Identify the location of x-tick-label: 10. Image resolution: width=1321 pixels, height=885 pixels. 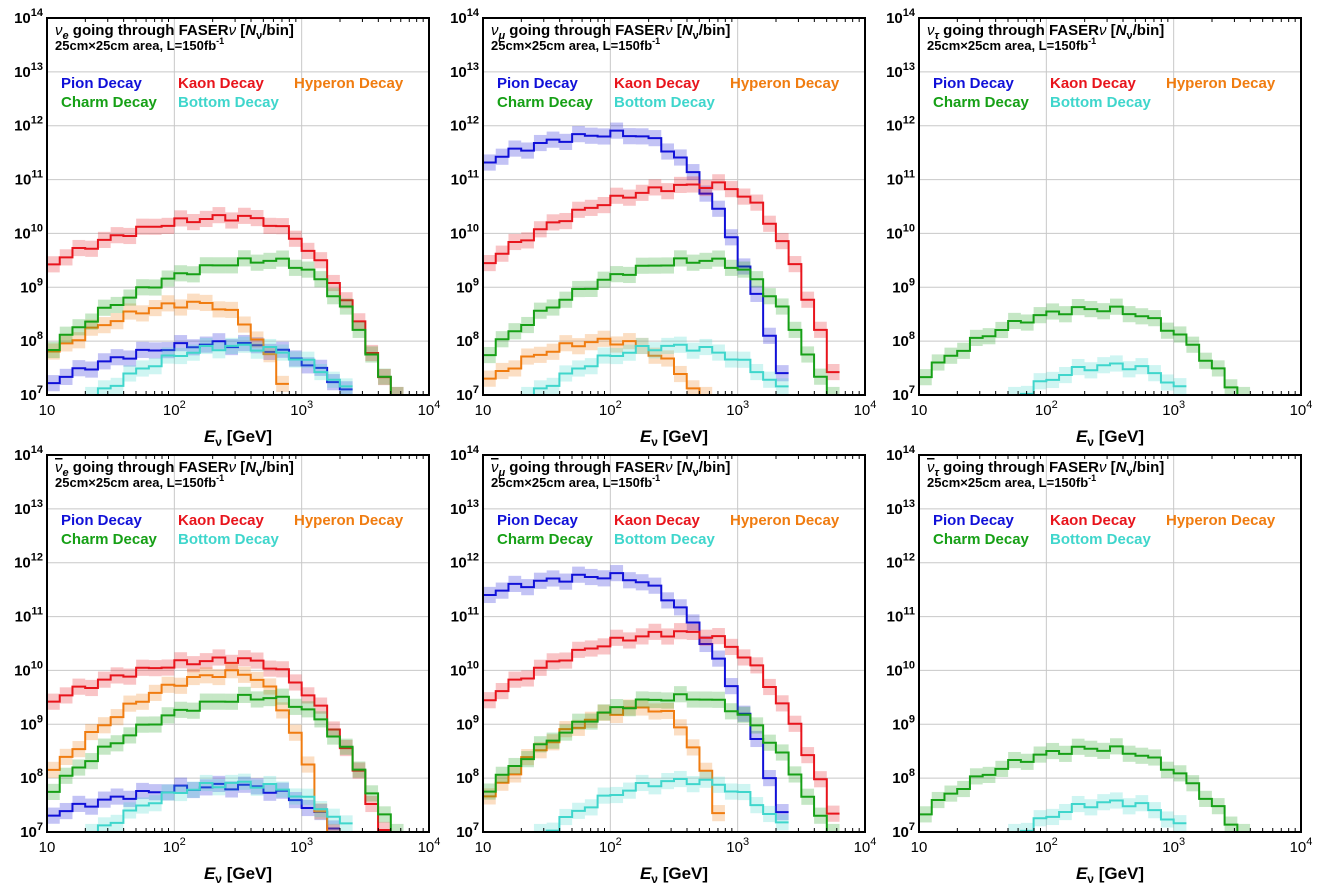
(483, 410).